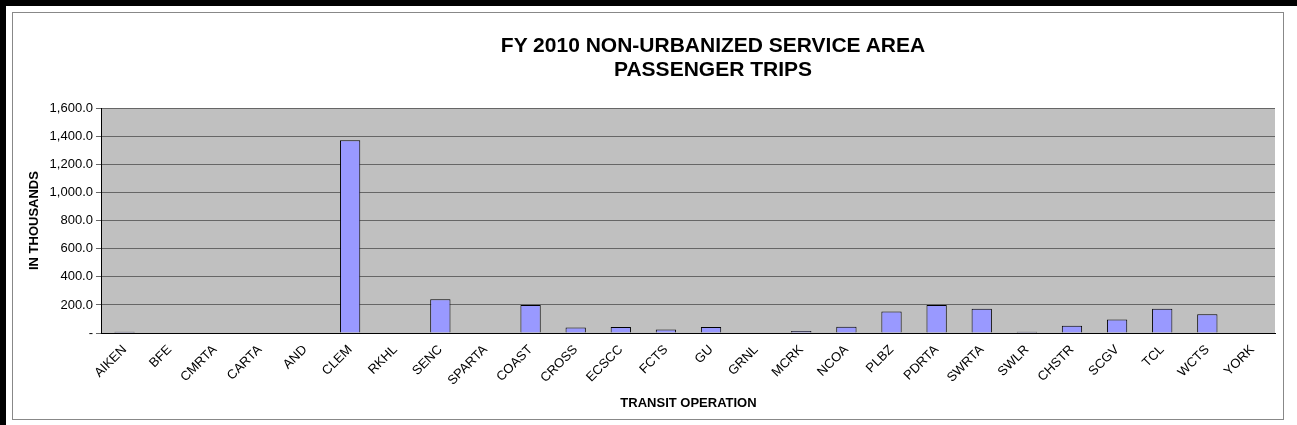  I want to click on y-tick-label: 1,200.0, so click(71, 163).